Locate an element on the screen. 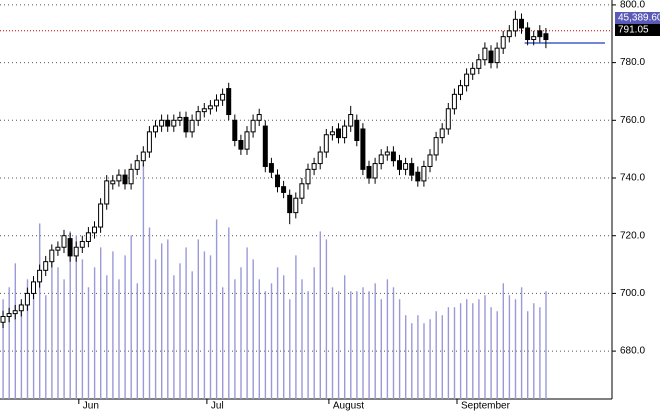 The height and width of the screenshot is (412, 660). x-tick-label: August is located at coordinates (348, 406).